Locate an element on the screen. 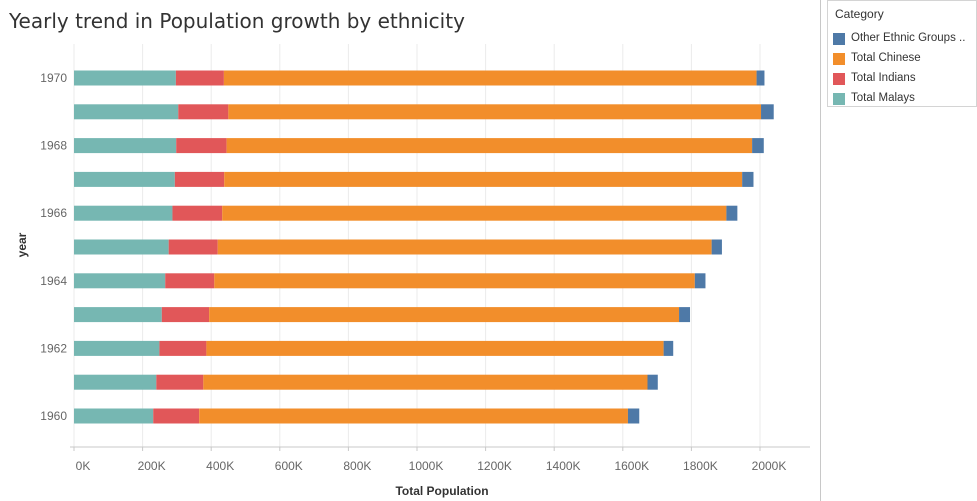 The height and width of the screenshot is (501, 977). legend-divider is located at coordinates (820, 250).